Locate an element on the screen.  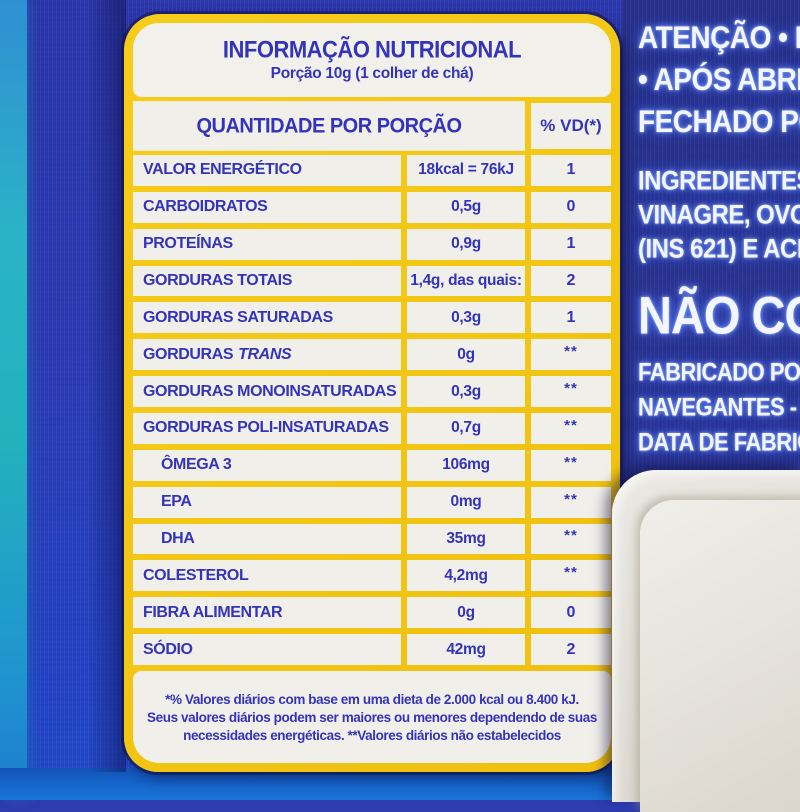
row-name: ÔMEGA 3 is located at coordinates (267, 465).